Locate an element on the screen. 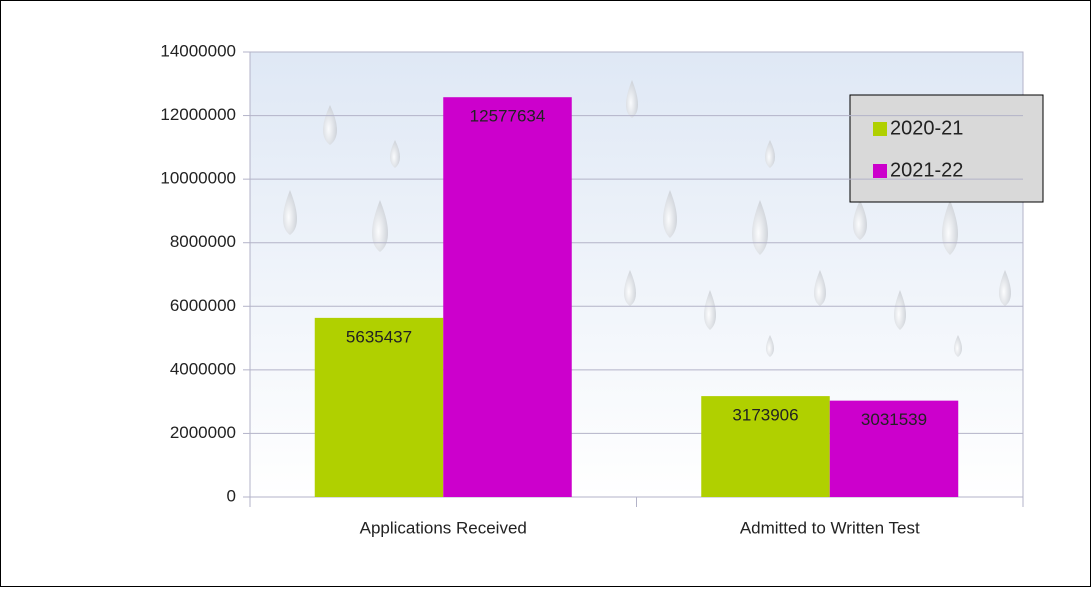 This screenshot has width=1091, height=592. y-tick-label: 4000000 is located at coordinates (203, 368).